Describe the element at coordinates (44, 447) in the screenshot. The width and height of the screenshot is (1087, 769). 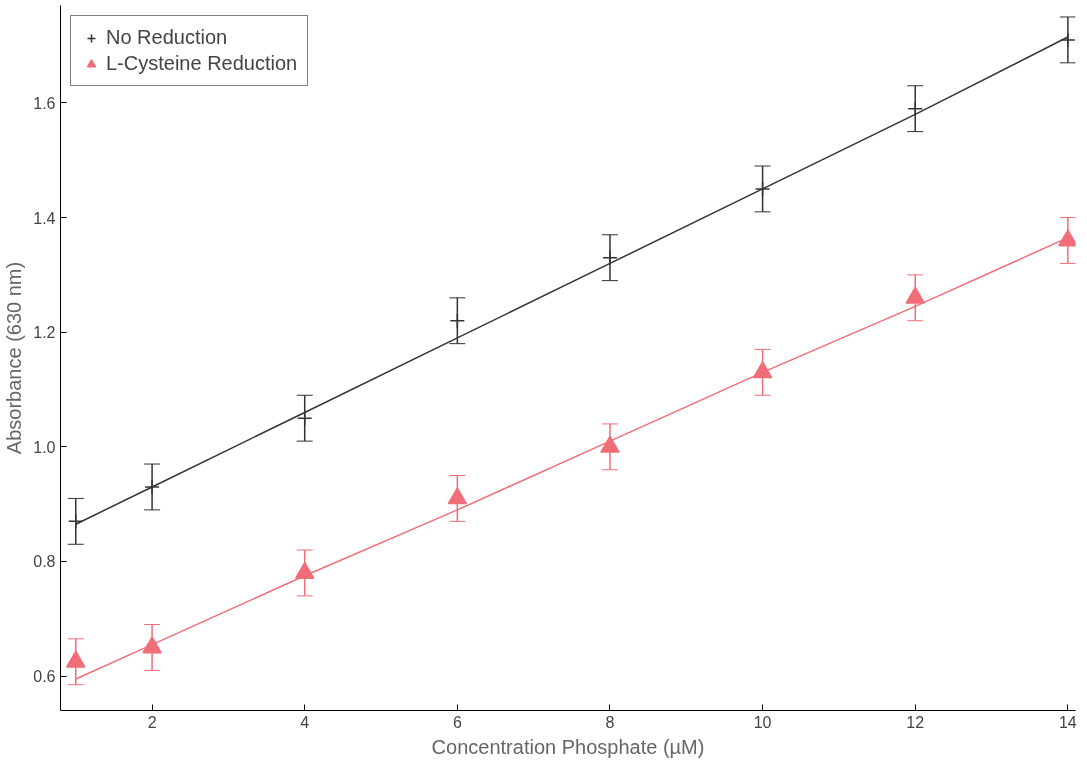
I see `y-tick-label: 1.0` at that location.